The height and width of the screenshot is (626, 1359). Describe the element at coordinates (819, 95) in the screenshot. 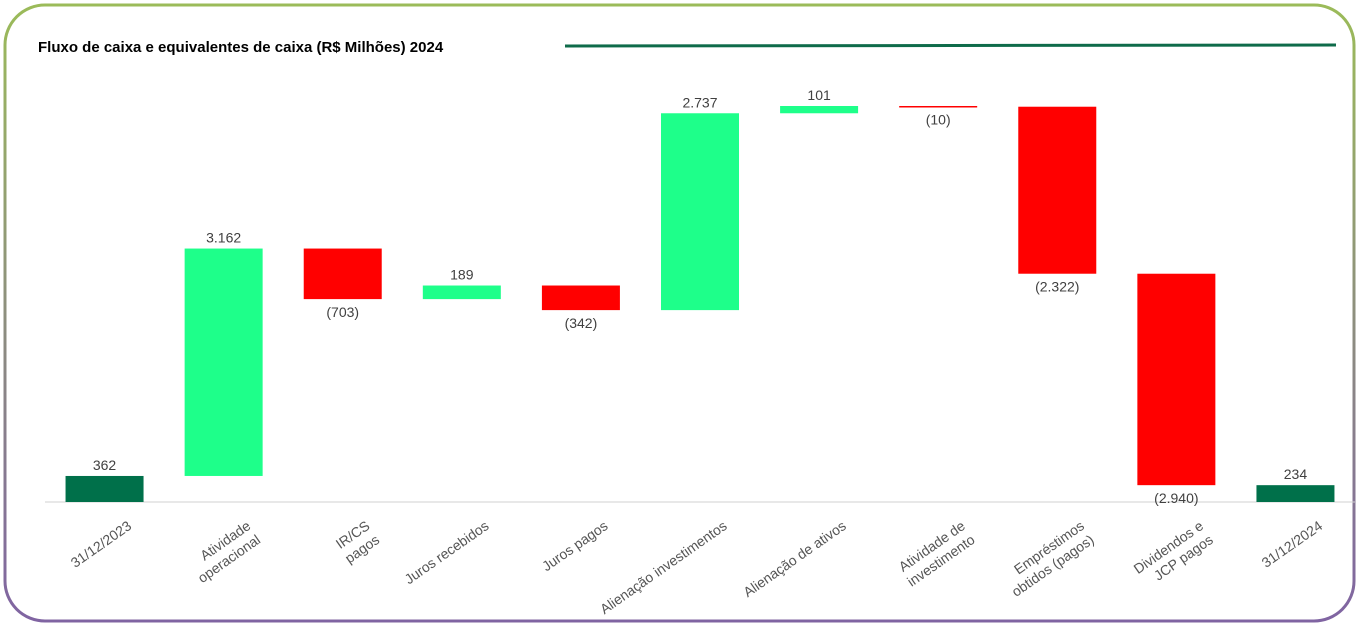

I see `value-label: 101` at that location.